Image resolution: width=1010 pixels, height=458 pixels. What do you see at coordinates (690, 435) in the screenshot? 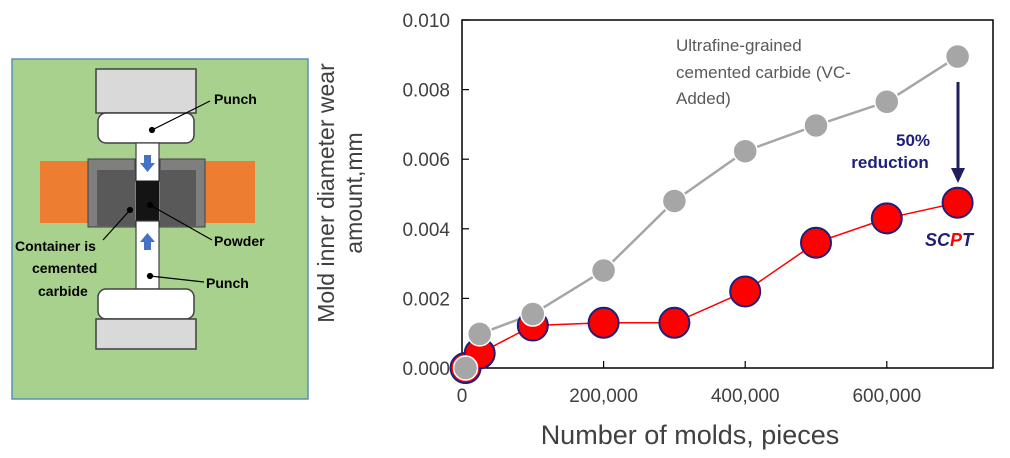
I see `x-axis-title: Number of molds, pieces` at bounding box center [690, 435].